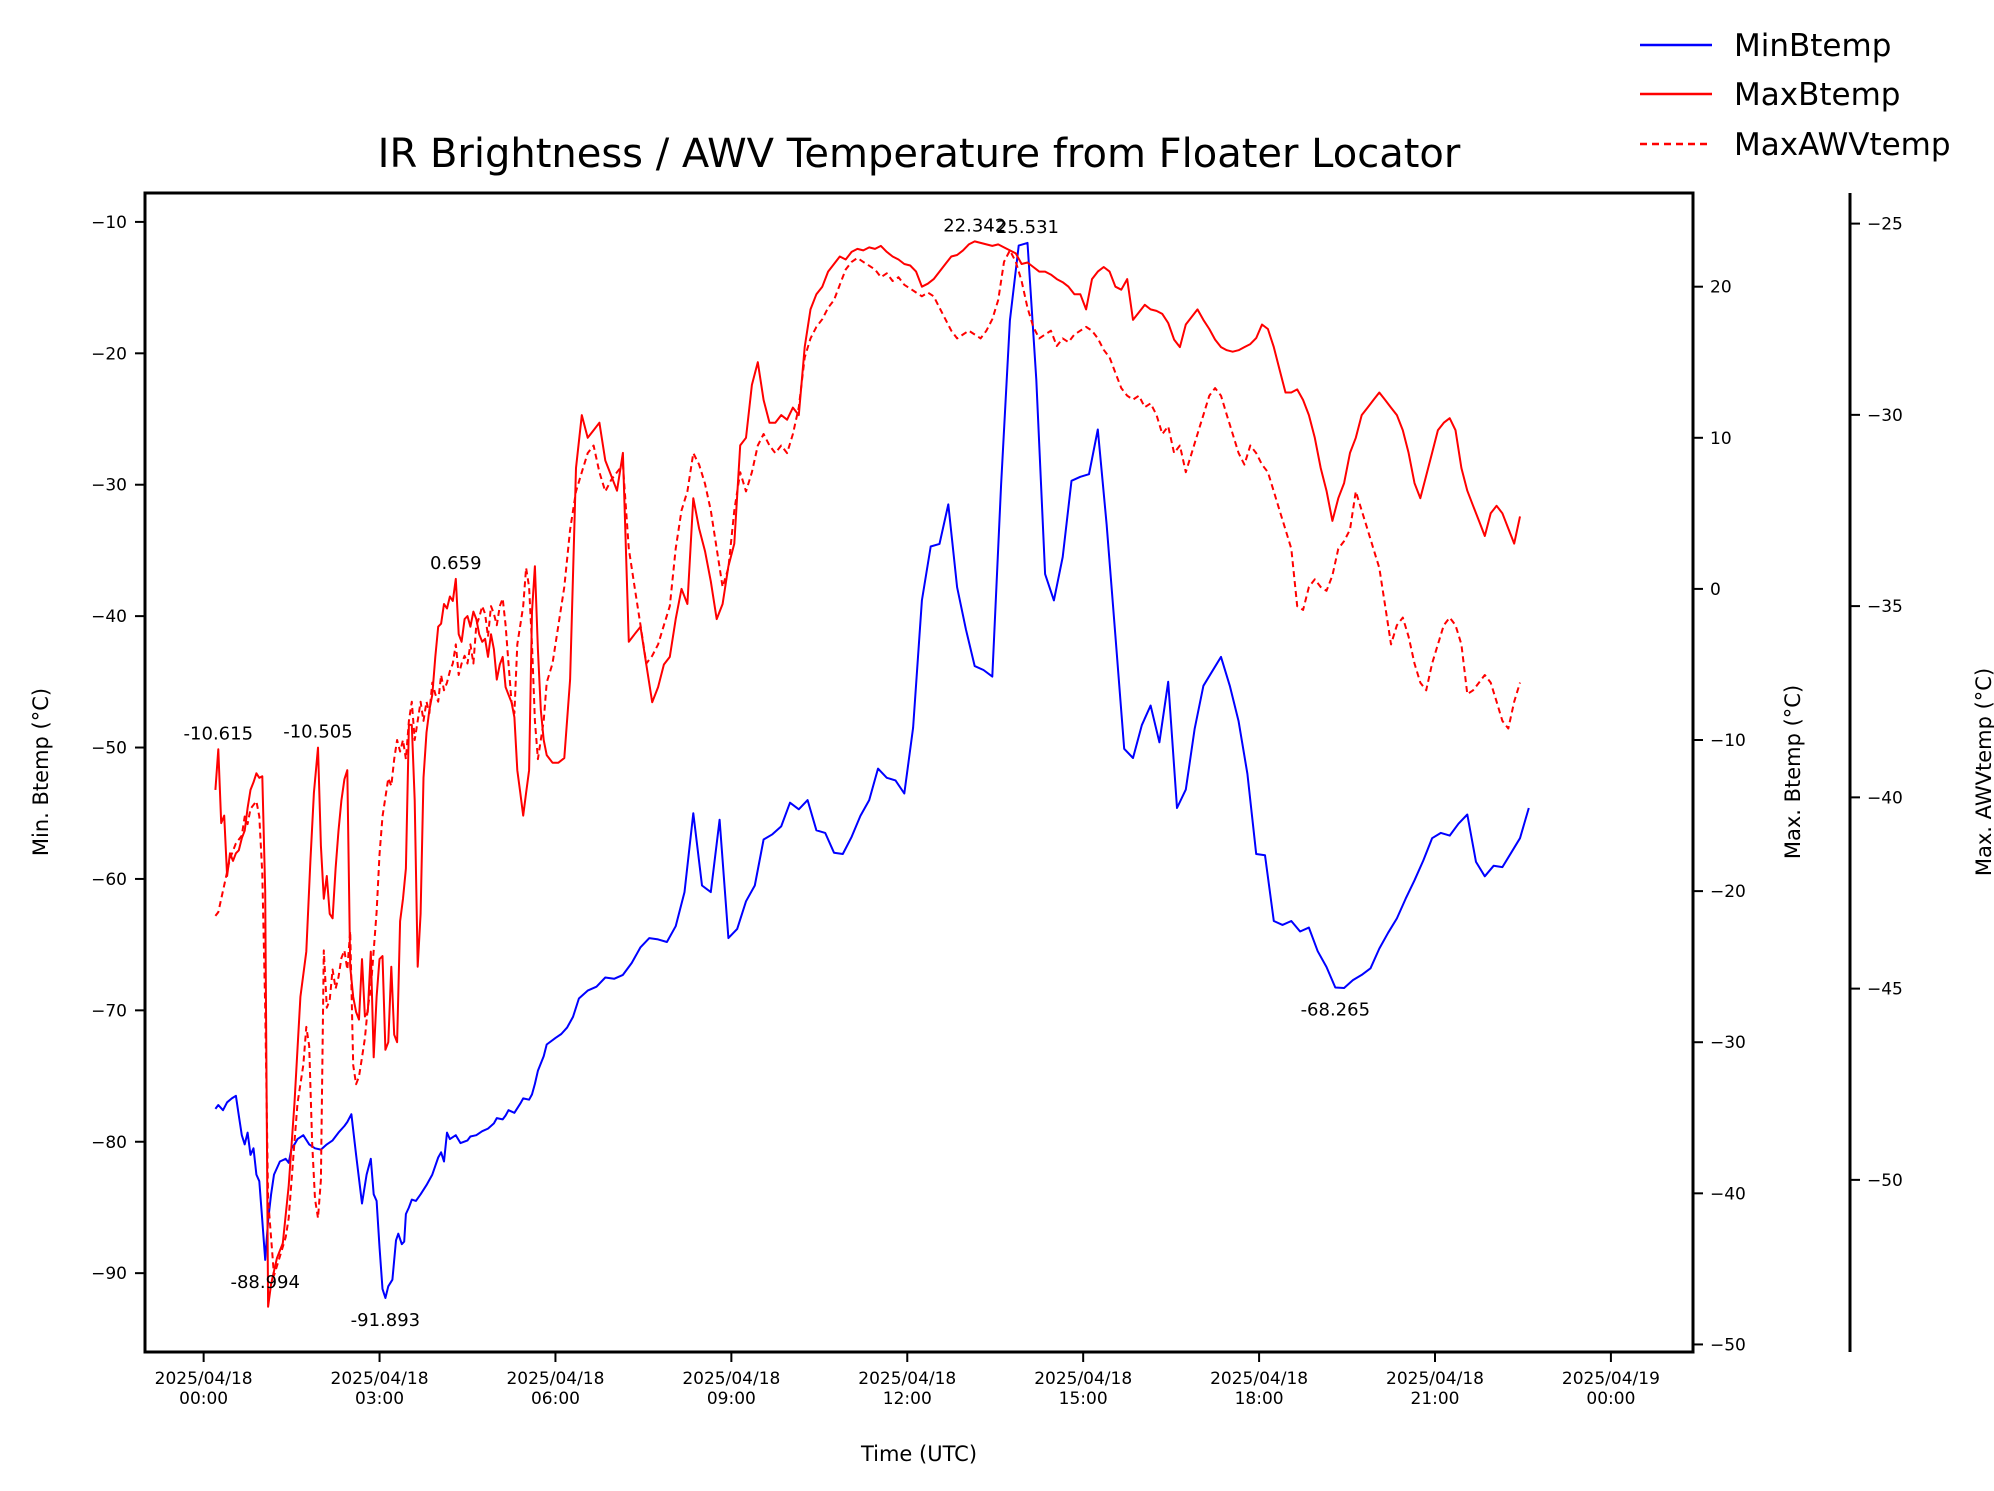 The height and width of the screenshot is (1491, 1994). What do you see at coordinates (918, 1454) in the screenshot?
I see `x-axis-label: Time (UTC)` at bounding box center [918, 1454].